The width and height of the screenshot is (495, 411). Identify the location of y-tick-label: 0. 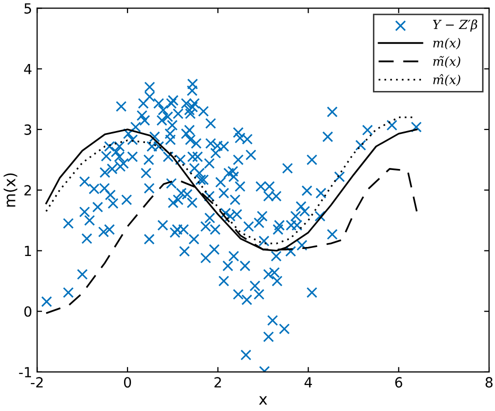
(28, 311).